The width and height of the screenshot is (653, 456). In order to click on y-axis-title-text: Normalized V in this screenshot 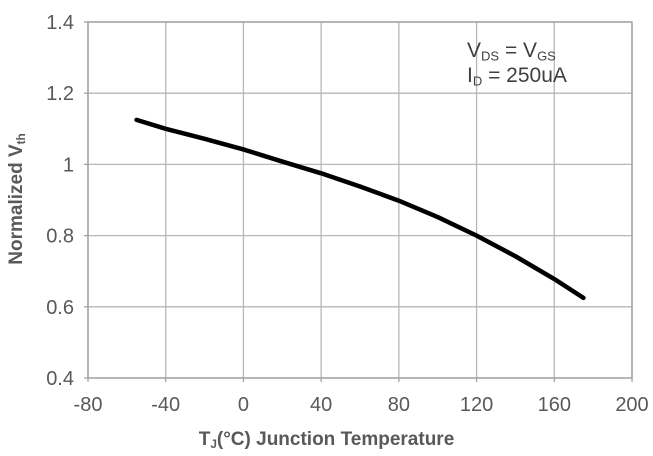, I will do `click(16, 204)`.